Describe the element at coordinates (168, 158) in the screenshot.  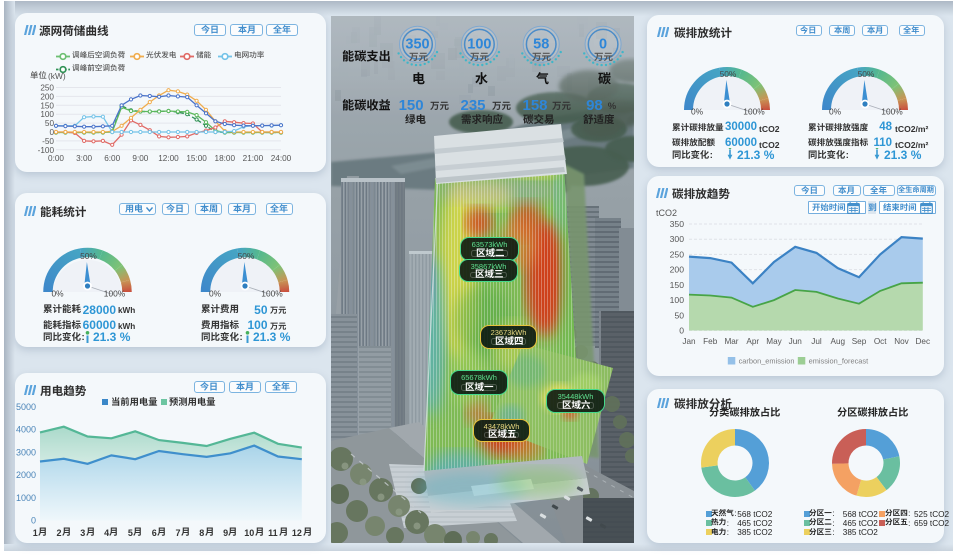
I see `svg-text: 12:00` at that location.